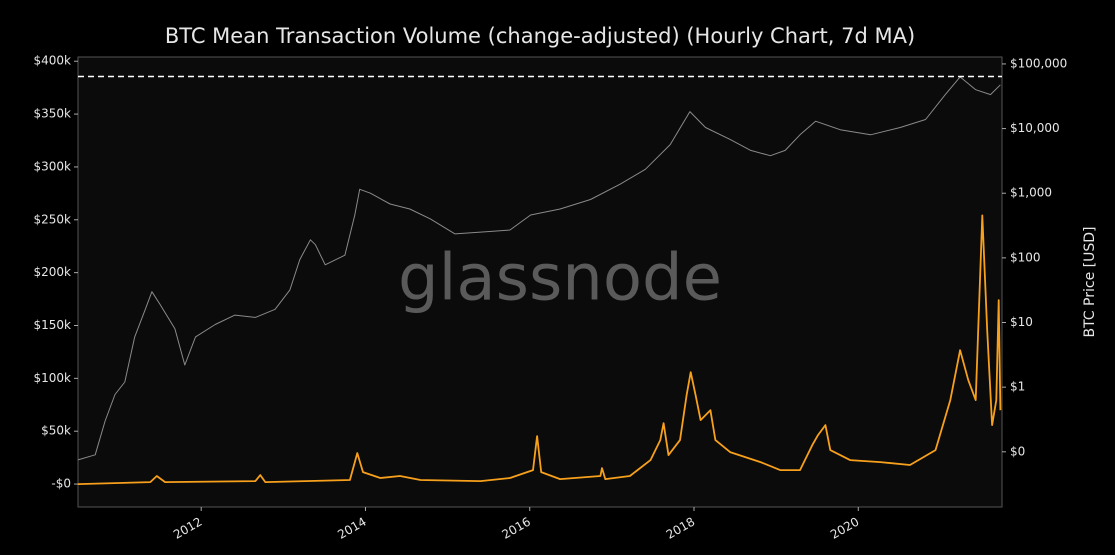 This screenshot has height=555, width=1115. Describe the element at coordinates (680, 528) in the screenshot. I see `x-tick-label: 2018` at that location.